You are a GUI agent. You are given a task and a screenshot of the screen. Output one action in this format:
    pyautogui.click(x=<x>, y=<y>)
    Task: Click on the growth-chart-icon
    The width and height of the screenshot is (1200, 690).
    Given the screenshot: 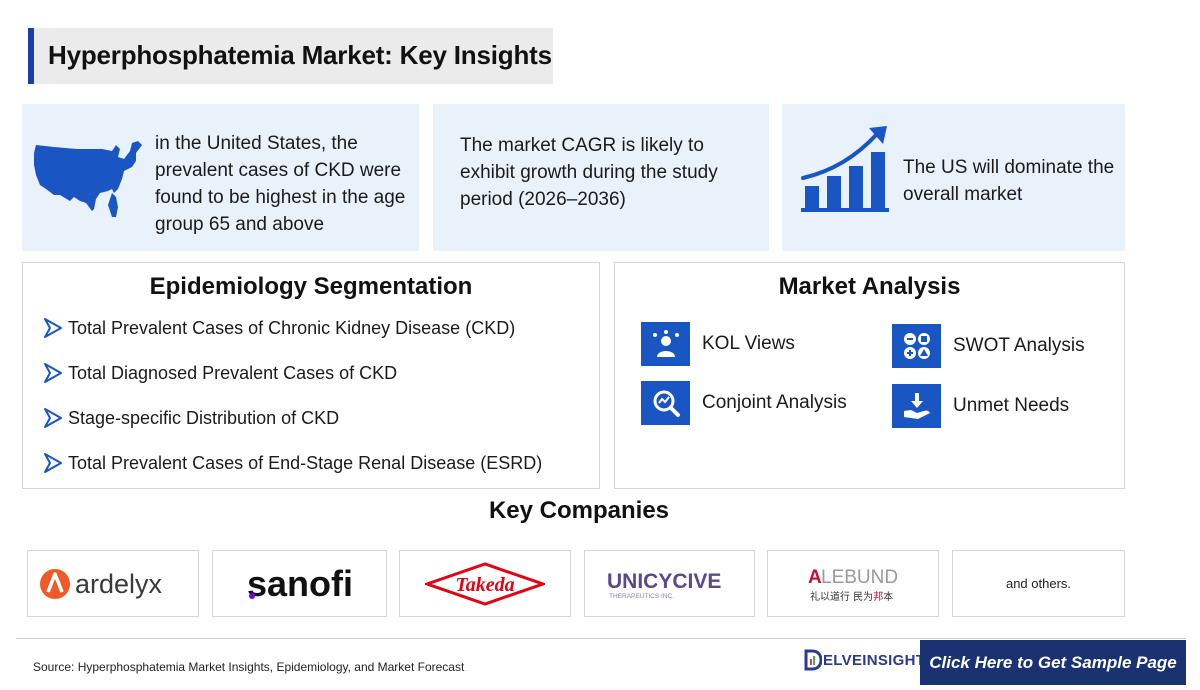 What is the action you would take?
    pyautogui.click(x=847, y=169)
    